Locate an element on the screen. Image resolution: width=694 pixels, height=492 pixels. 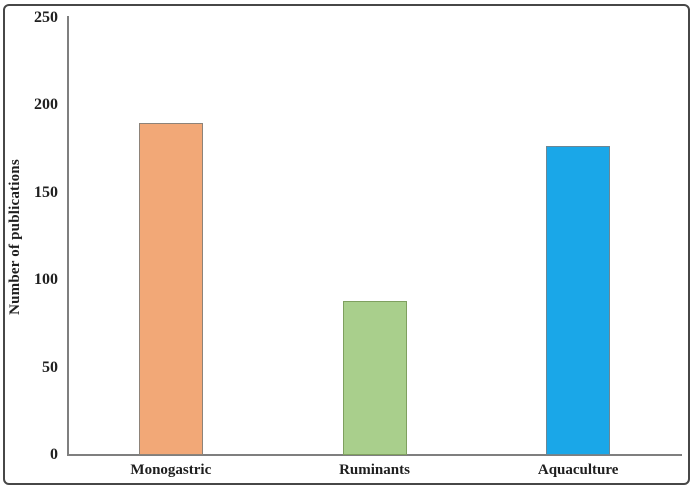
y-tick-label: 50 is located at coordinates (50, 367).